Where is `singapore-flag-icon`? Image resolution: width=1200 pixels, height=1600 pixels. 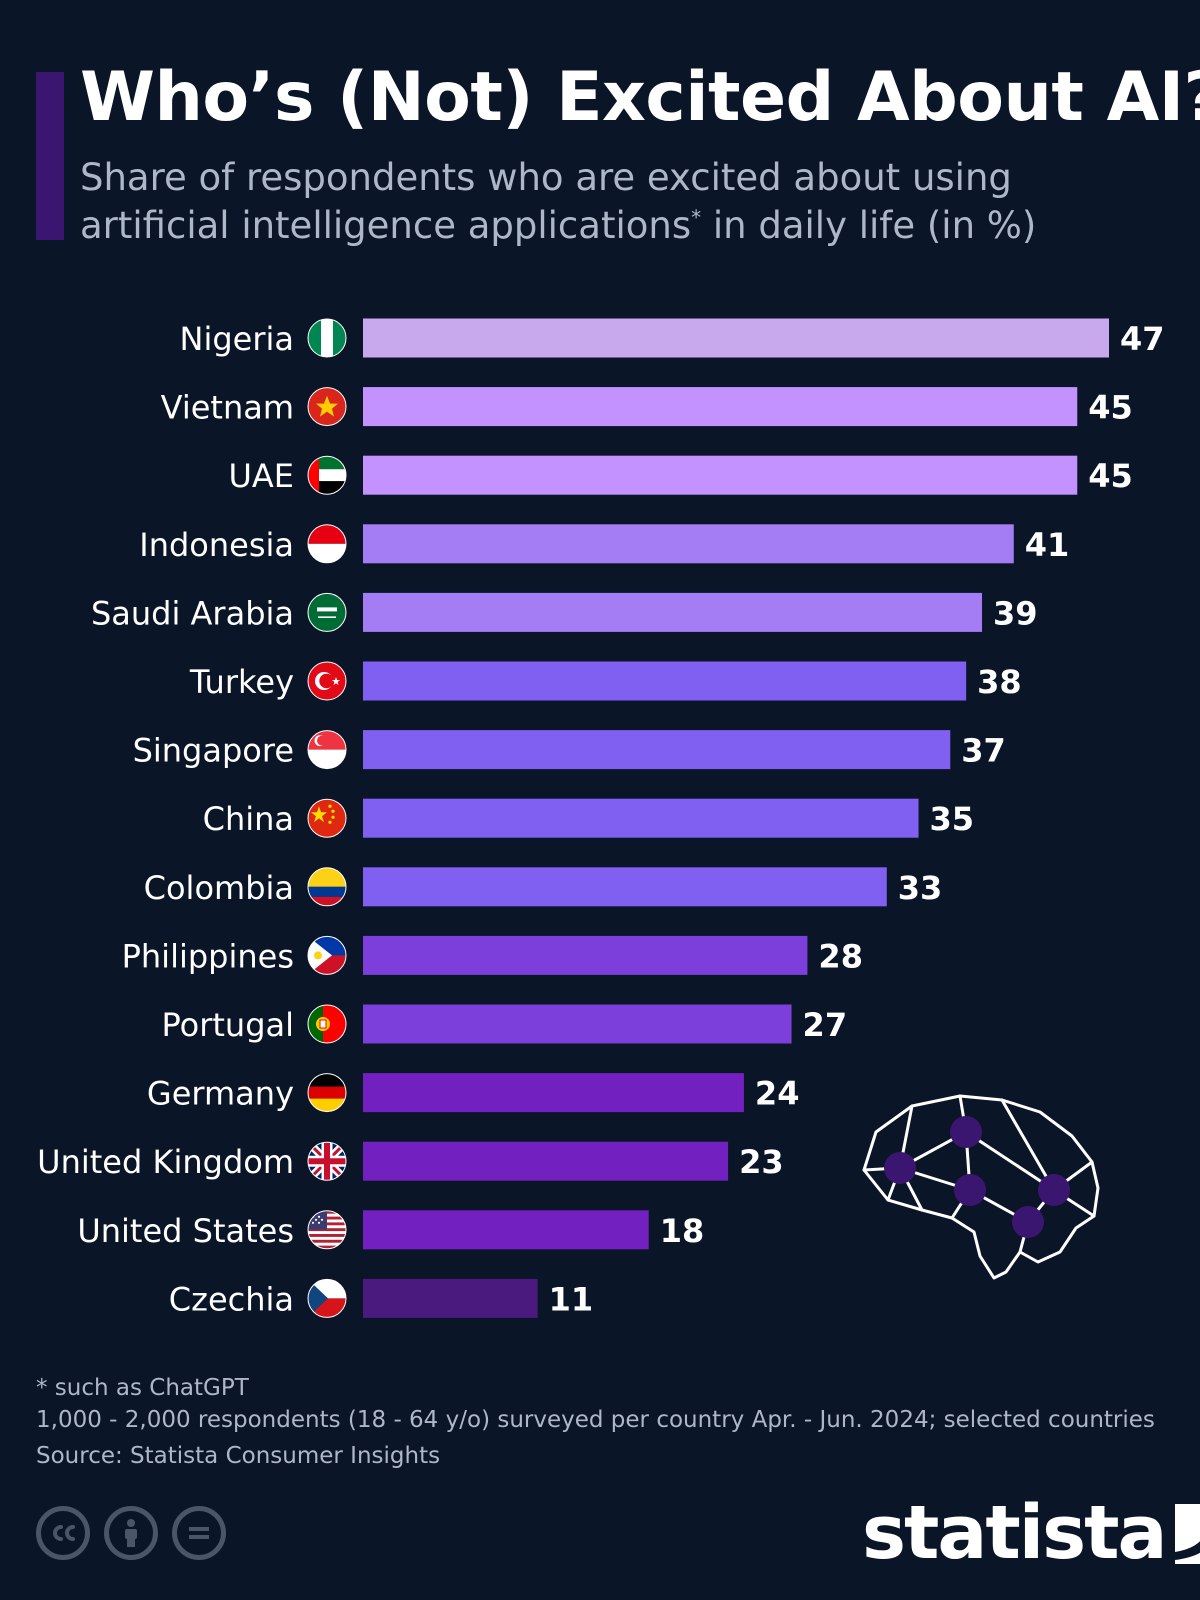
singapore-flag-icon is located at coordinates (327, 749).